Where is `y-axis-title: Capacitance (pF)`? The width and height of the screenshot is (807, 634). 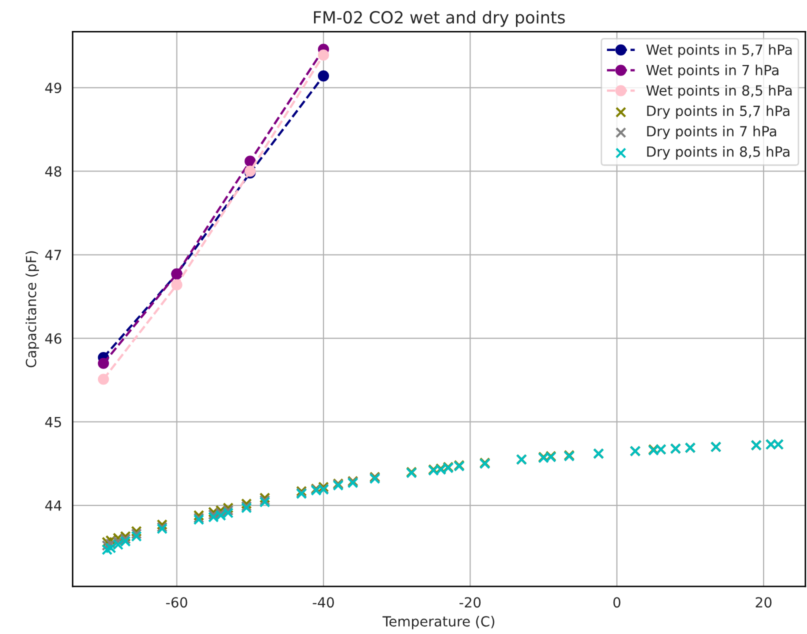
y-axis-title: Capacitance (pF) is located at coordinates (32, 309).